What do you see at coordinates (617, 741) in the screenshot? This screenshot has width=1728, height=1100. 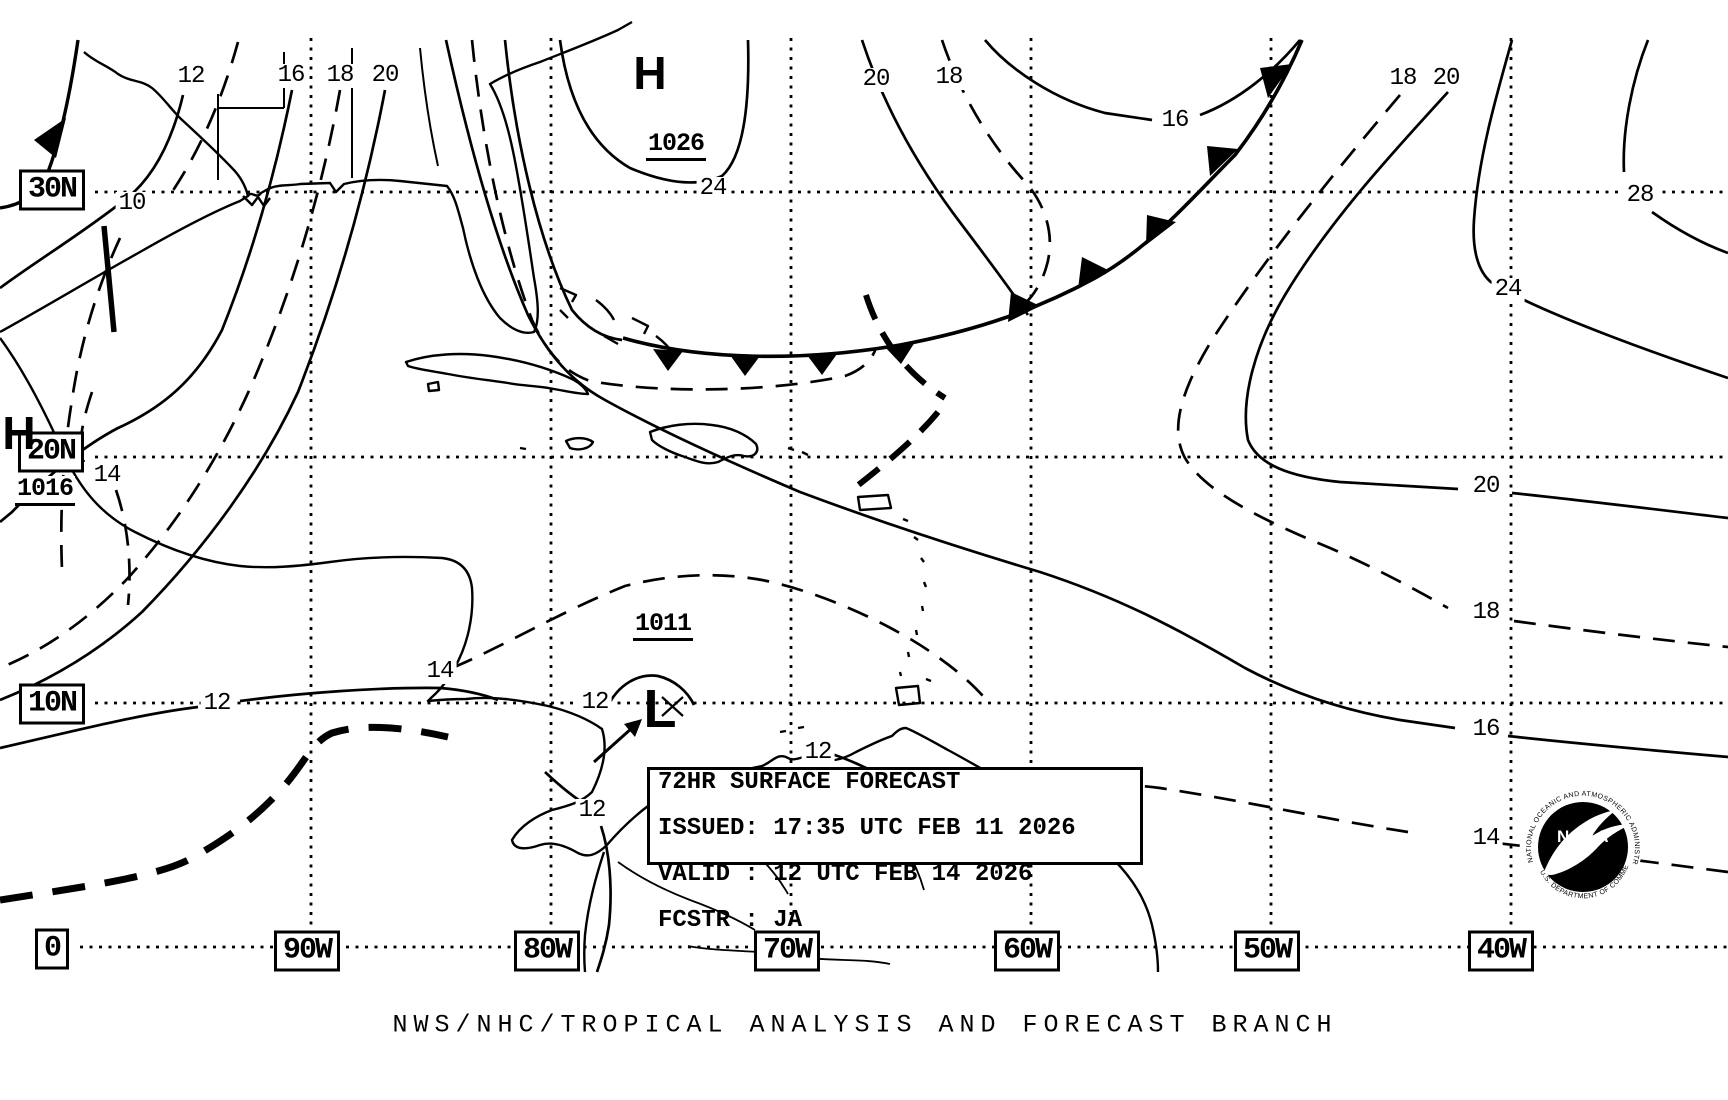 I see `low-motion-arrow` at bounding box center [617, 741].